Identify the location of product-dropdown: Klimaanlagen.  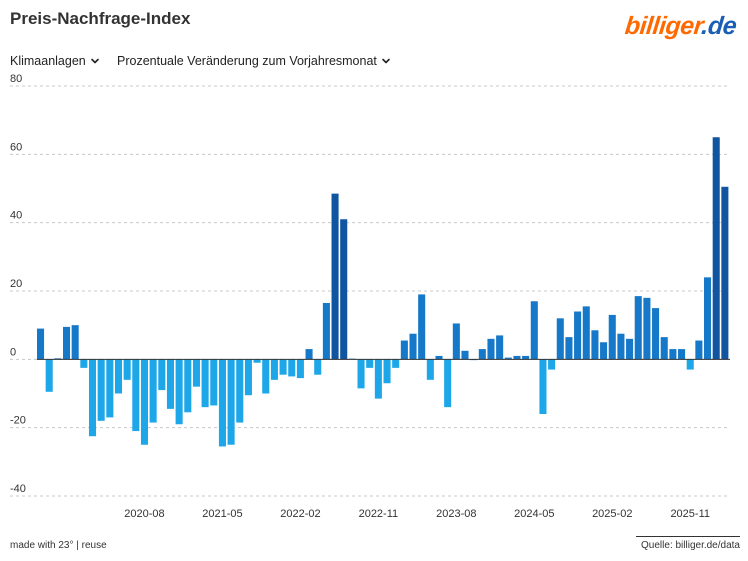
(55, 61).